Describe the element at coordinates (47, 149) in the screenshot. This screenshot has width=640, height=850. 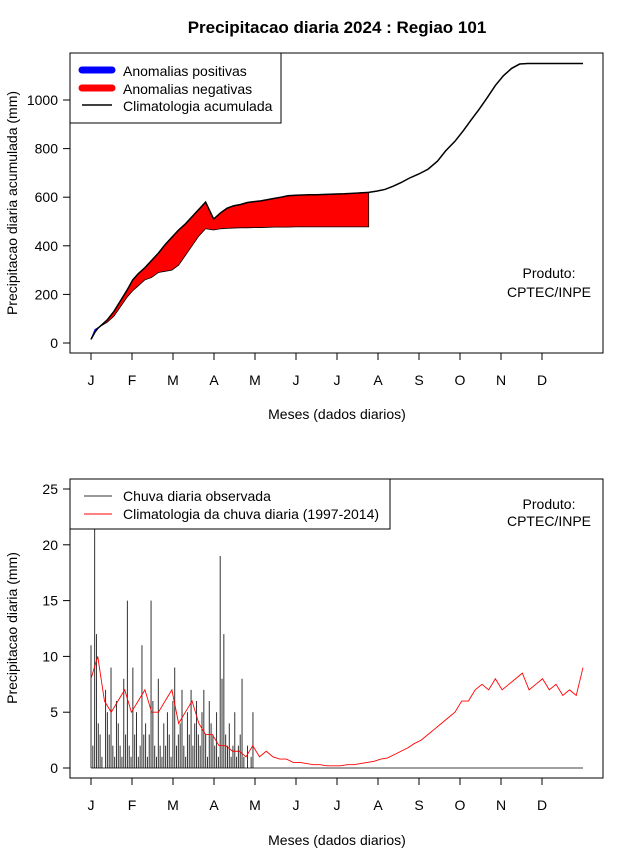
I see `y-tick-label-1: 800` at that location.